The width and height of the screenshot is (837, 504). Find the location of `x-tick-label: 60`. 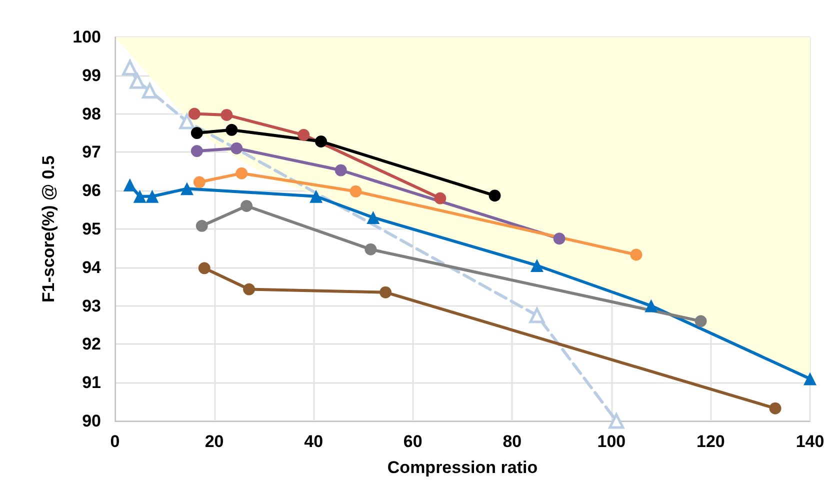

x-tick-label: 60 is located at coordinates (412, 441).